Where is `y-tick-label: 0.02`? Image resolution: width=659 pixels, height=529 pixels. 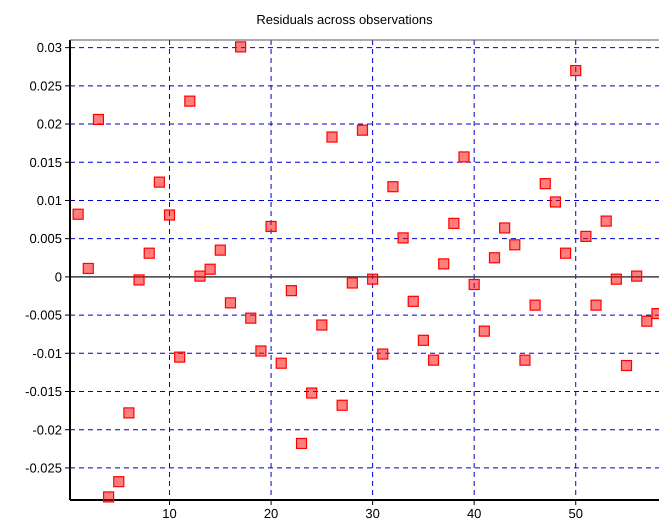 y-tick-label: 0.02 is located at coordinates (49, 124).